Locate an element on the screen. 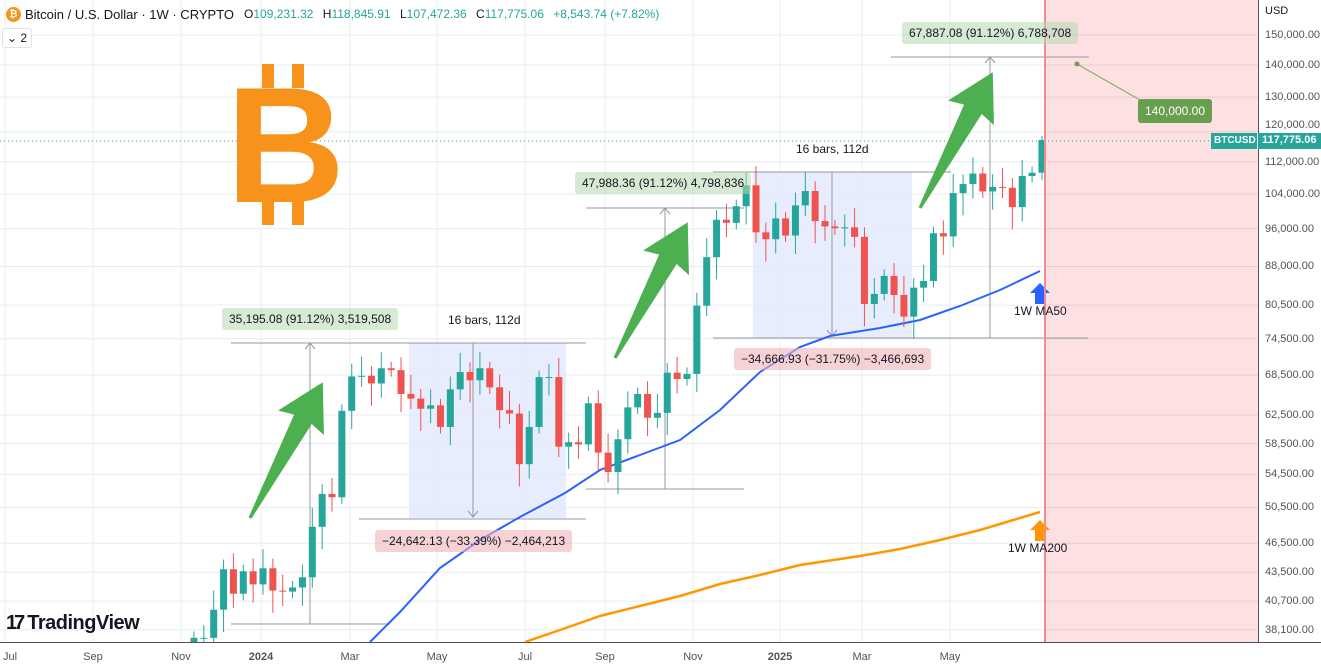 The height and width of the screenshot is (666, 1321). time-axis: Jul Sep Nov 2024 Mar May Jul Sep Nov 2025 Mar May is located at coordinates (660, 654).